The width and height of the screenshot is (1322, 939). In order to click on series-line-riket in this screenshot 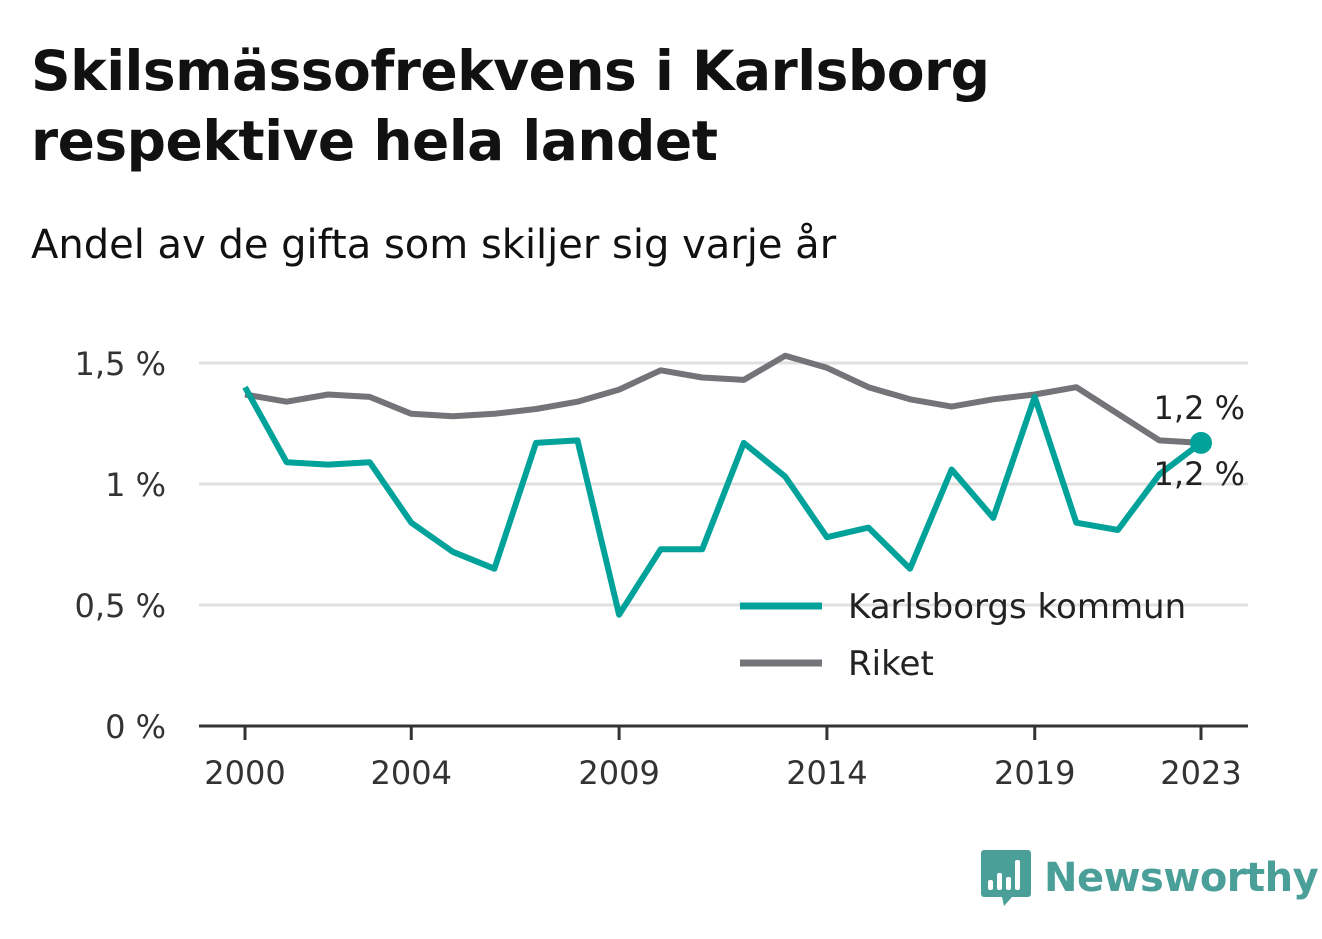, I will do `click(723, 399)`.